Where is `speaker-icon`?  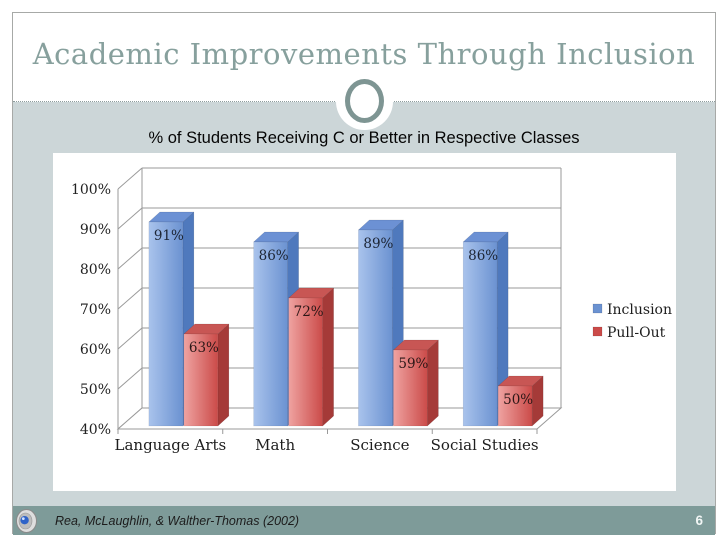
speaker-icon is located at coordinates (27, 521).